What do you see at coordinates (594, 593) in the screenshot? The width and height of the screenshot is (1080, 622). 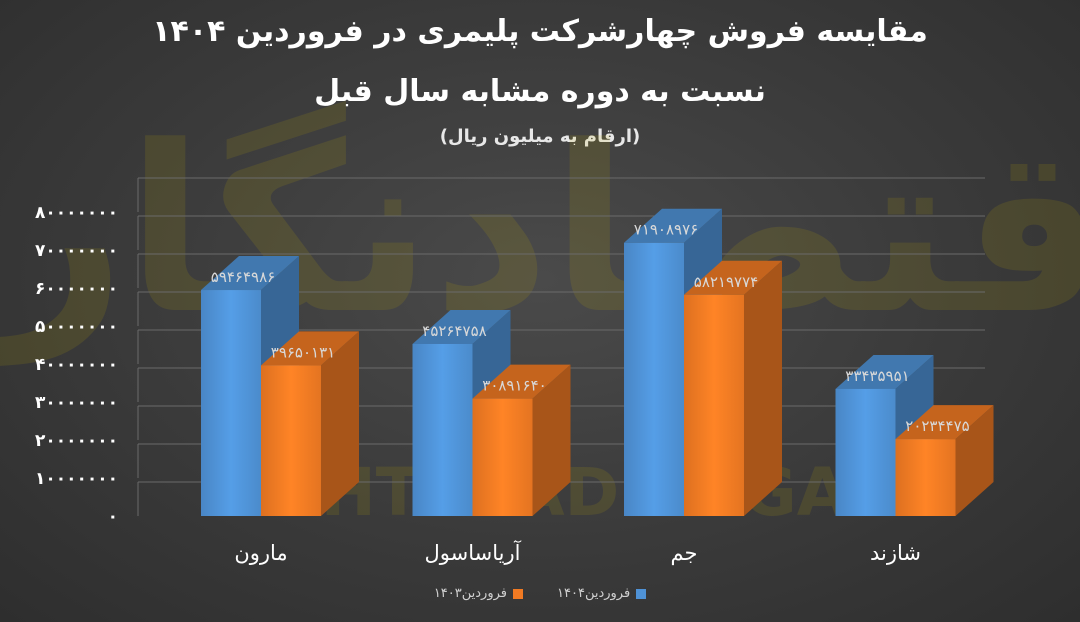 I see `legend-label-1404: فروردین۱۴۰۴` at bounding box center [594, 593].